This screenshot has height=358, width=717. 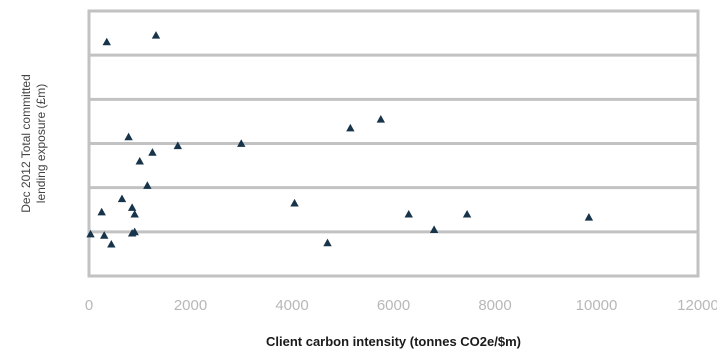 I want to click on x-tick-label: 6000, so click(x=393, y=305).